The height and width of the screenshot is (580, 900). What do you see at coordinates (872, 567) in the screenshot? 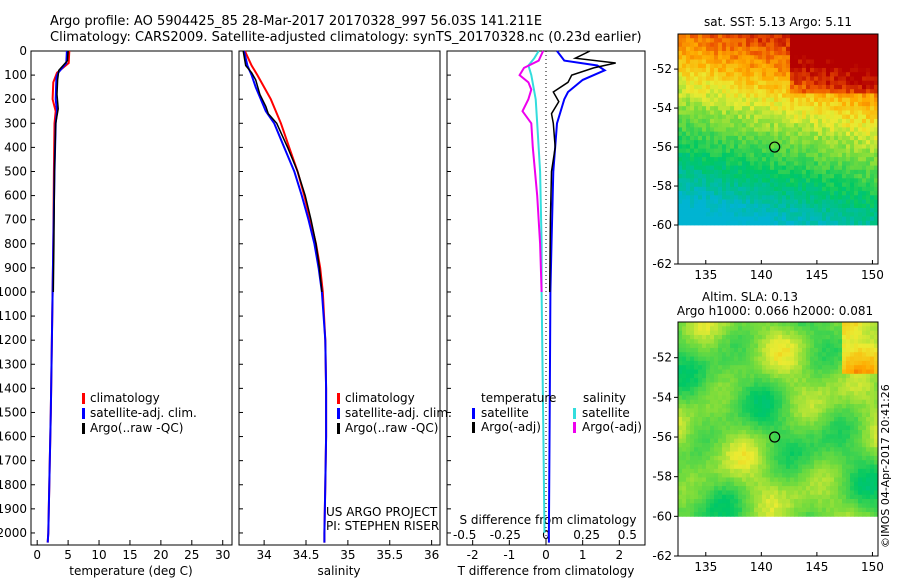
I see `sla-xtick-label: 150` at bounding box center [872, 567].